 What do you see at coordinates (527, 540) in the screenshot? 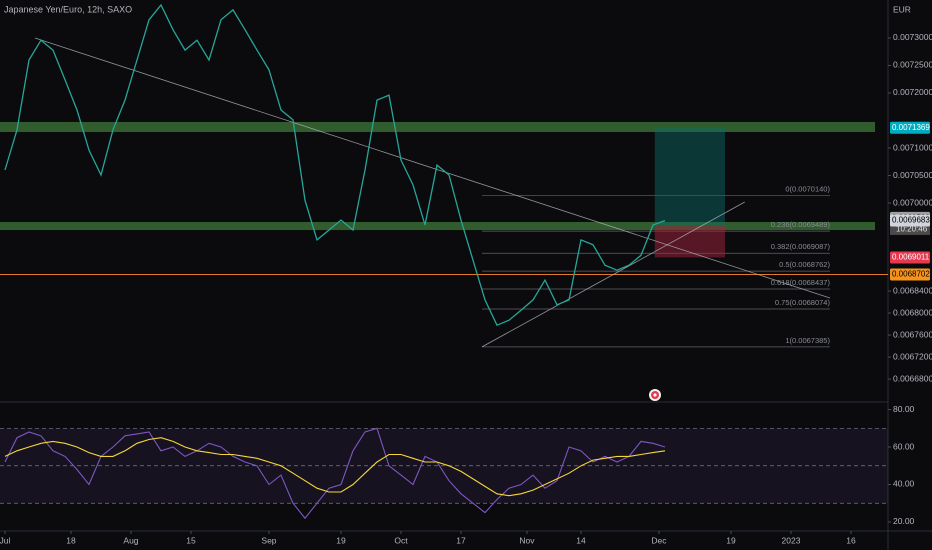
I see `x-tick-label: Nov` at bounding box center [527, 540].